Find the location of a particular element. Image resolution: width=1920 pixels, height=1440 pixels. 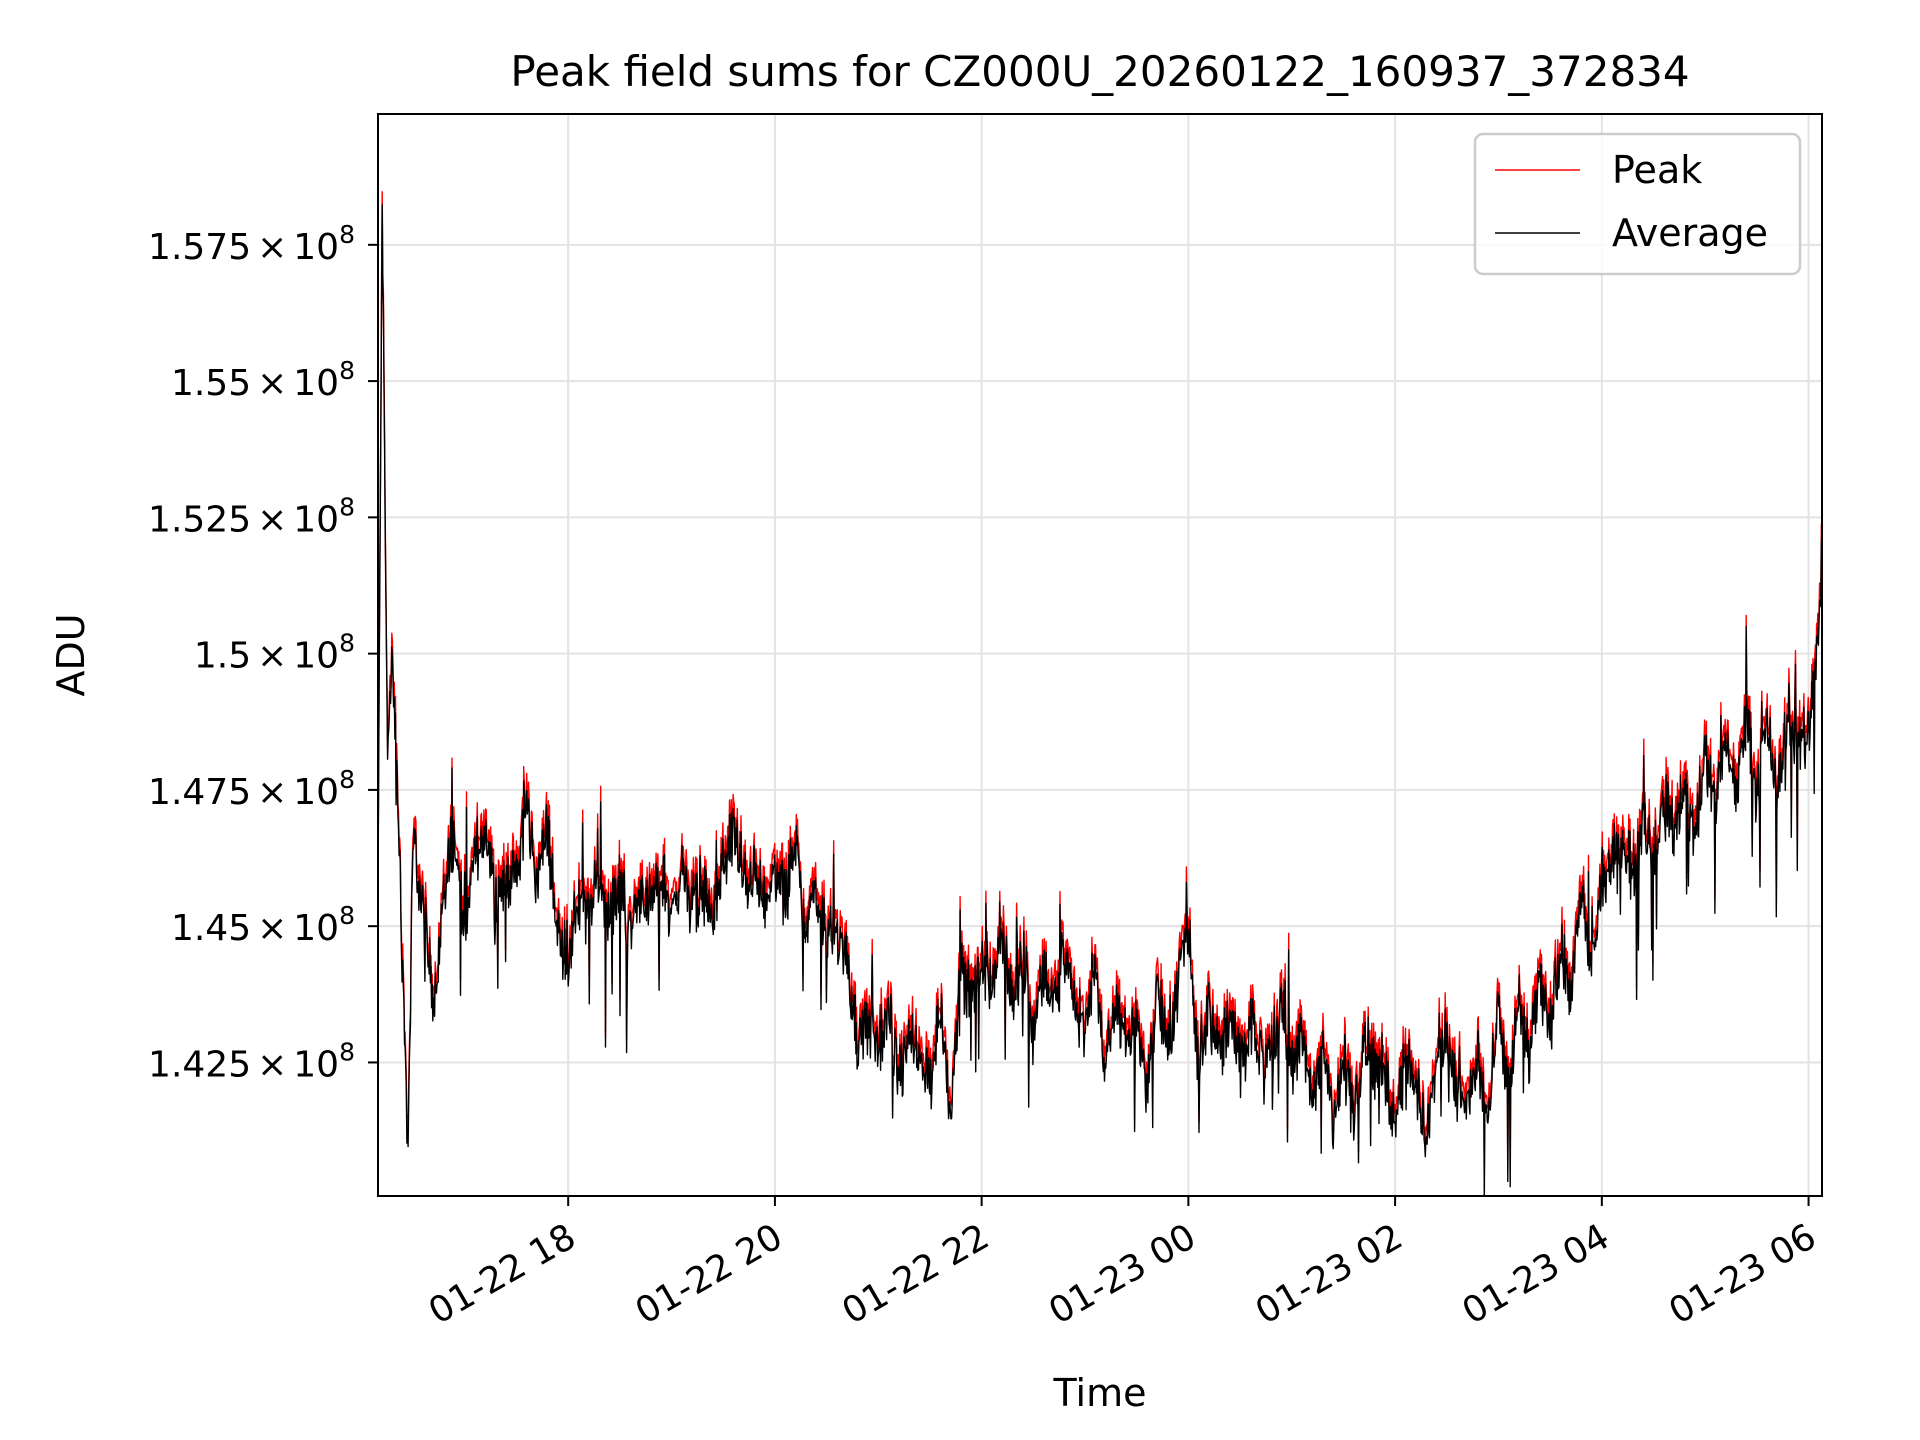

y-axis-label: ADU is located at coordinates (71, 654).